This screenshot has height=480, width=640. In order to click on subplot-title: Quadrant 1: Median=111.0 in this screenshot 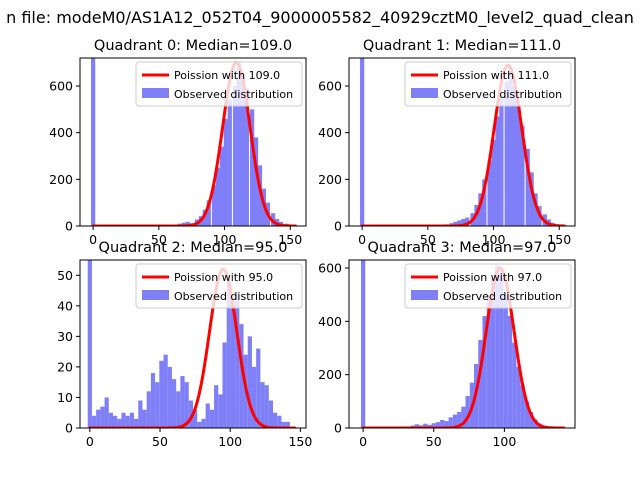, I will do `click(462, 46)`.